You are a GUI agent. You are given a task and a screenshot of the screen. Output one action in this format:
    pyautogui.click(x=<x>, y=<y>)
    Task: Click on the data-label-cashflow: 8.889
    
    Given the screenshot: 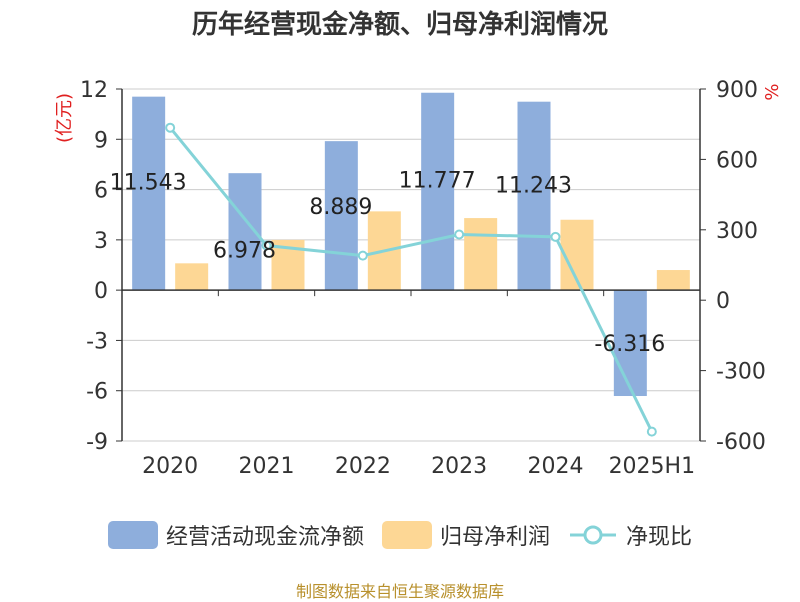 What is the action you would take?
    pyautogui.click(x=340, y=207)
    